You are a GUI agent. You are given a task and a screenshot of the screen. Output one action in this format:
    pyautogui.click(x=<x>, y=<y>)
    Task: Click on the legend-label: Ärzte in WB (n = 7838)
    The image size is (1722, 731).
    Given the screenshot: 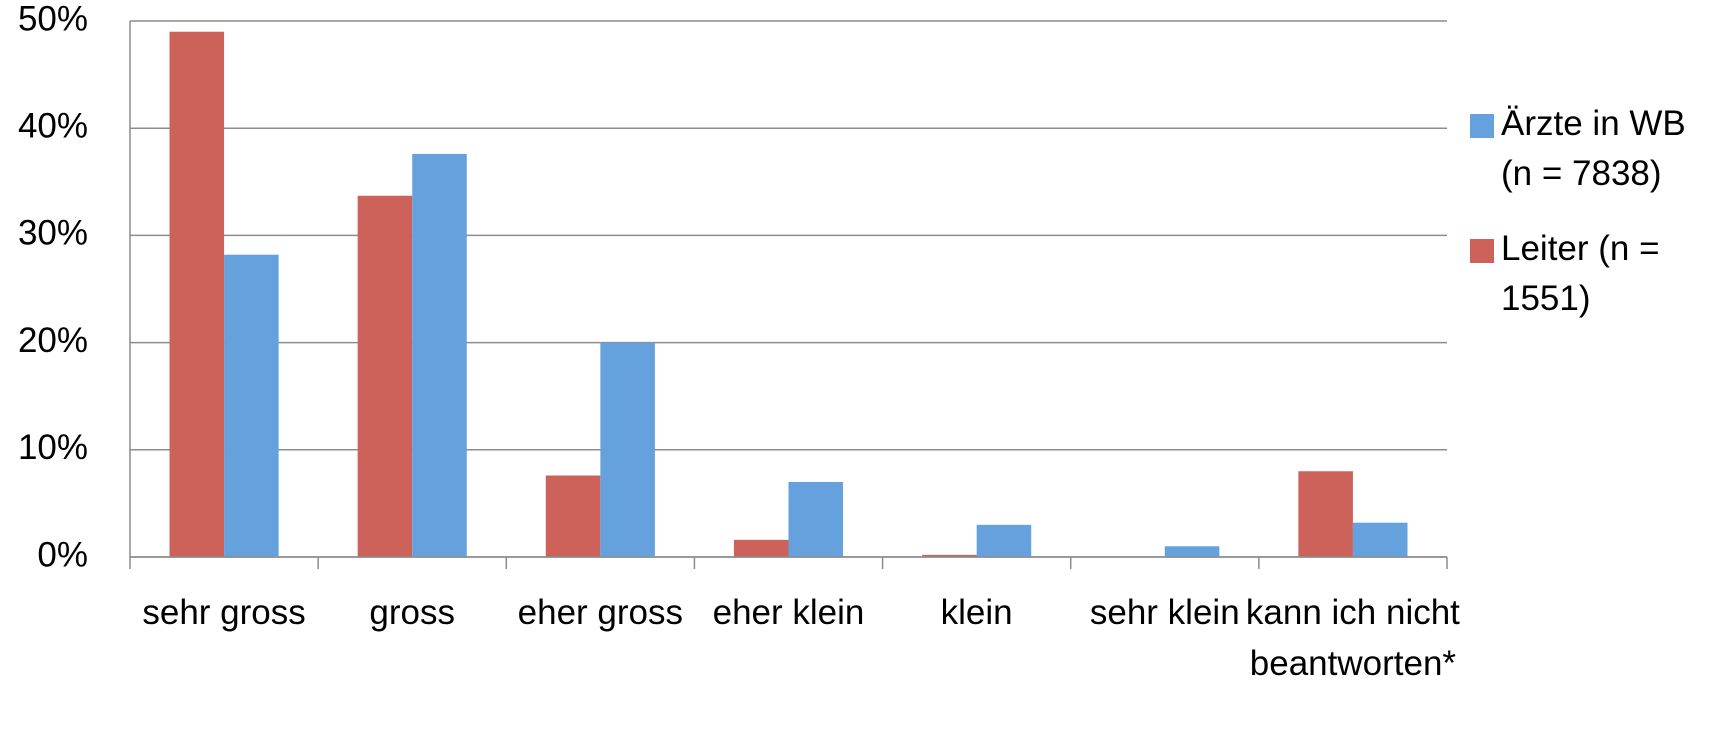 What is the action you would take?
    pyautogui.click(x=1593, y=148)
    